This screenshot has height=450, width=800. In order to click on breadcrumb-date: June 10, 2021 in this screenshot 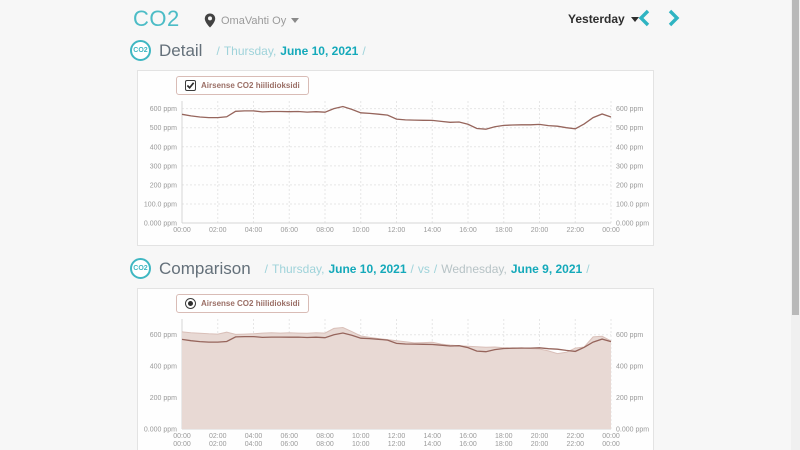, I will do `click(319, 50)`.